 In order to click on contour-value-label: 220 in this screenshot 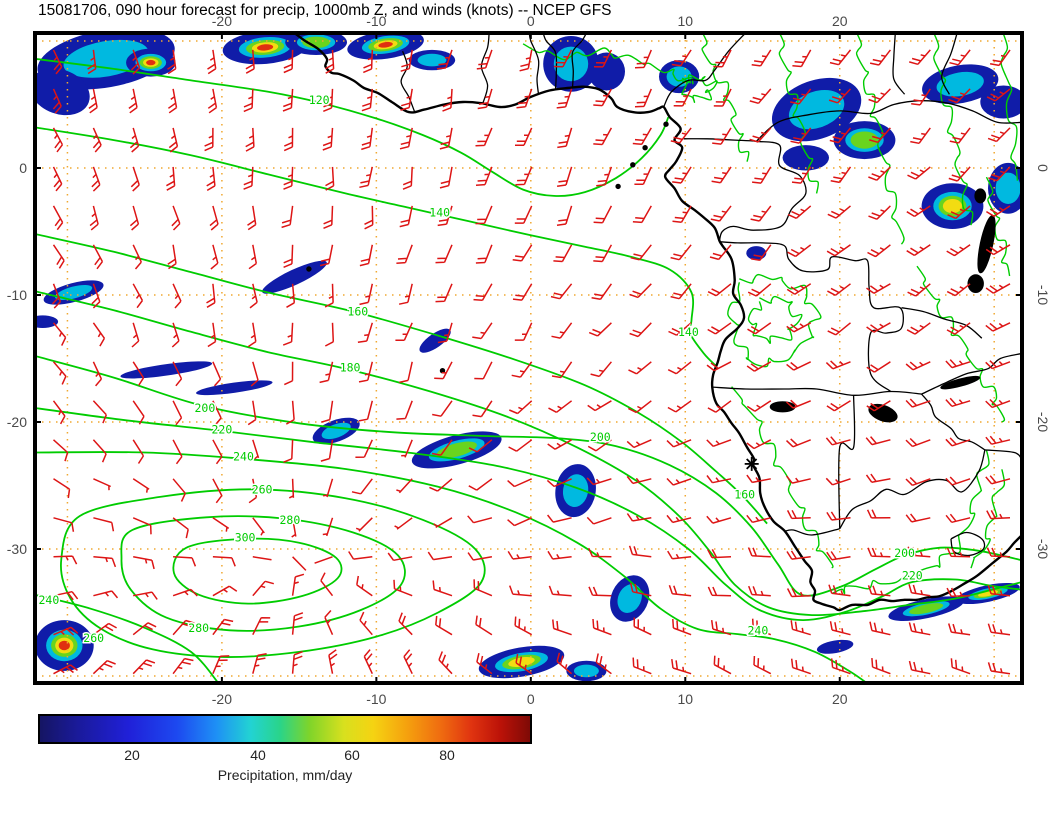, I will do `click(222, 430)`.